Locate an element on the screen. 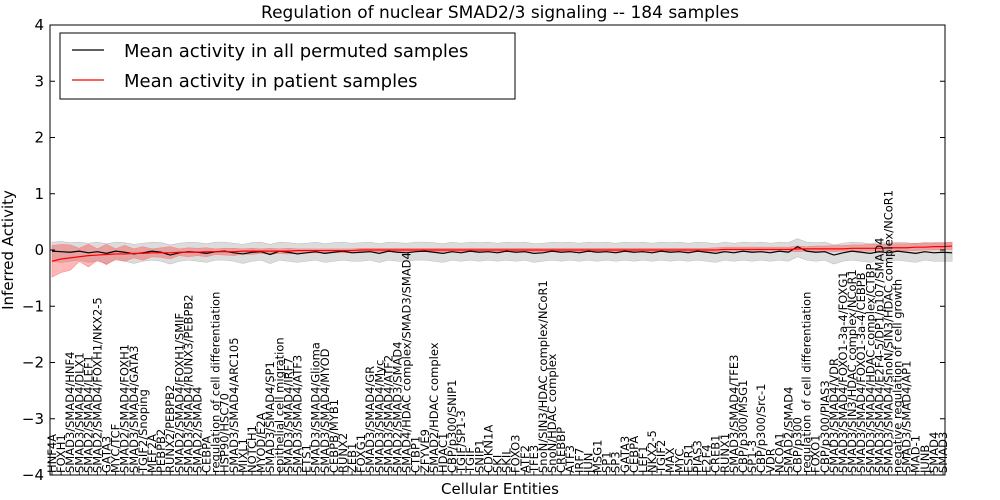 The height and width of the screenshot is (500, 1000). x-tick-label: SMAD3/SMAD4/ATF3 is located at coordinates (297, 414).